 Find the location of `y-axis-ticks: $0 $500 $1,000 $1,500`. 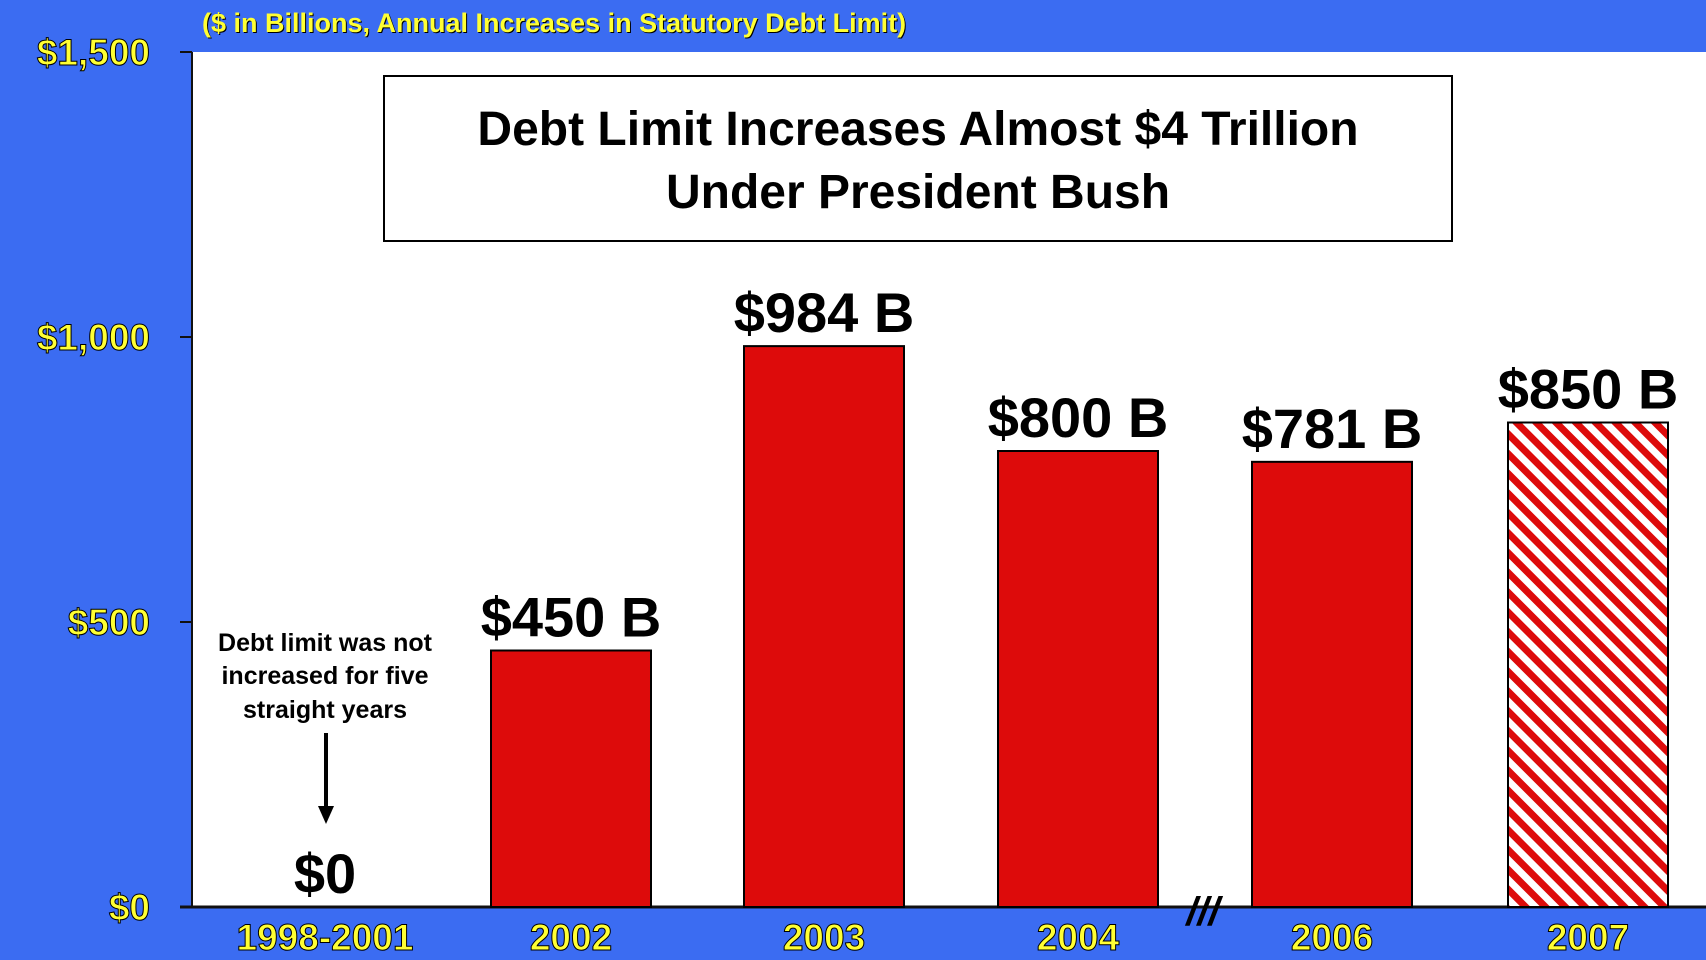

y-axis-ticks: $0 $500 $1,000 $1,500 is located at coordinates (114, 480).